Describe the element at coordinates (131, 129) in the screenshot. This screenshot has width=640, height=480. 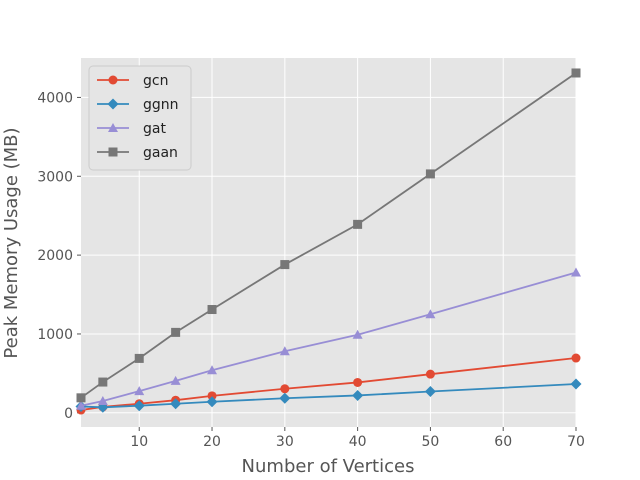
I see `legend-entry-gat: gat` at that location.